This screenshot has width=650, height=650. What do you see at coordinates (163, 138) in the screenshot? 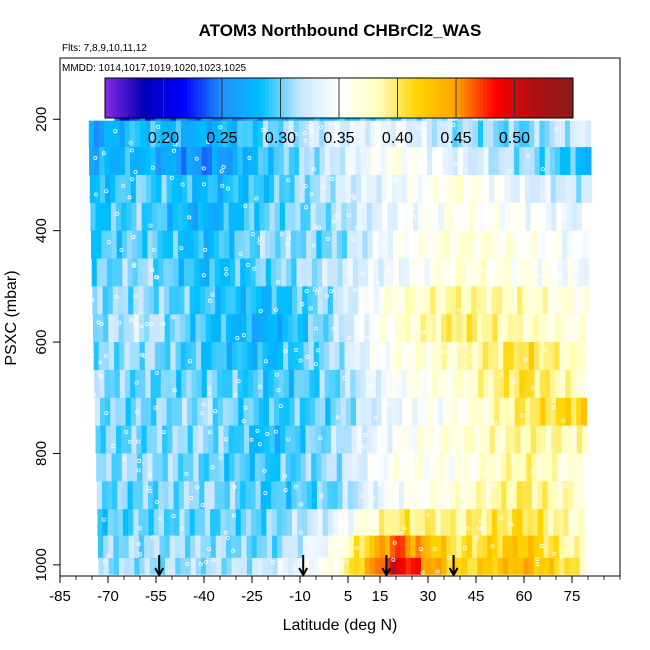
I see `colorbar-tick-label: 0.20` at bounding box center [163, 138].